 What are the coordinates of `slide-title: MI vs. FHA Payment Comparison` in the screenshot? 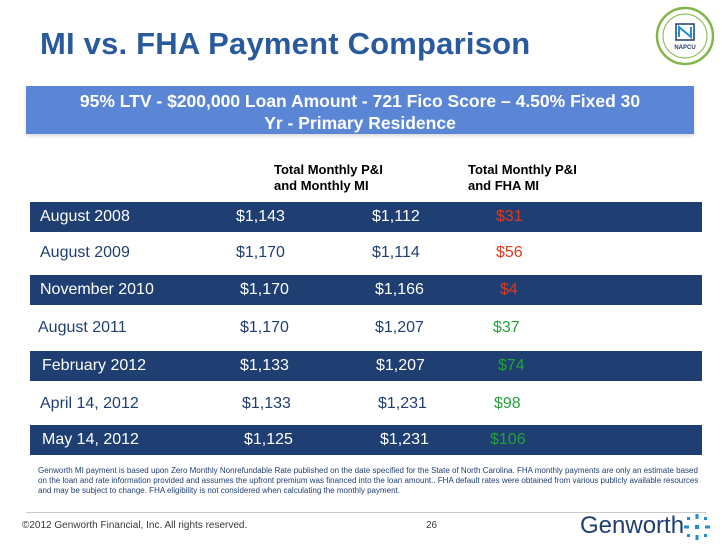 It's located at (285, 43).